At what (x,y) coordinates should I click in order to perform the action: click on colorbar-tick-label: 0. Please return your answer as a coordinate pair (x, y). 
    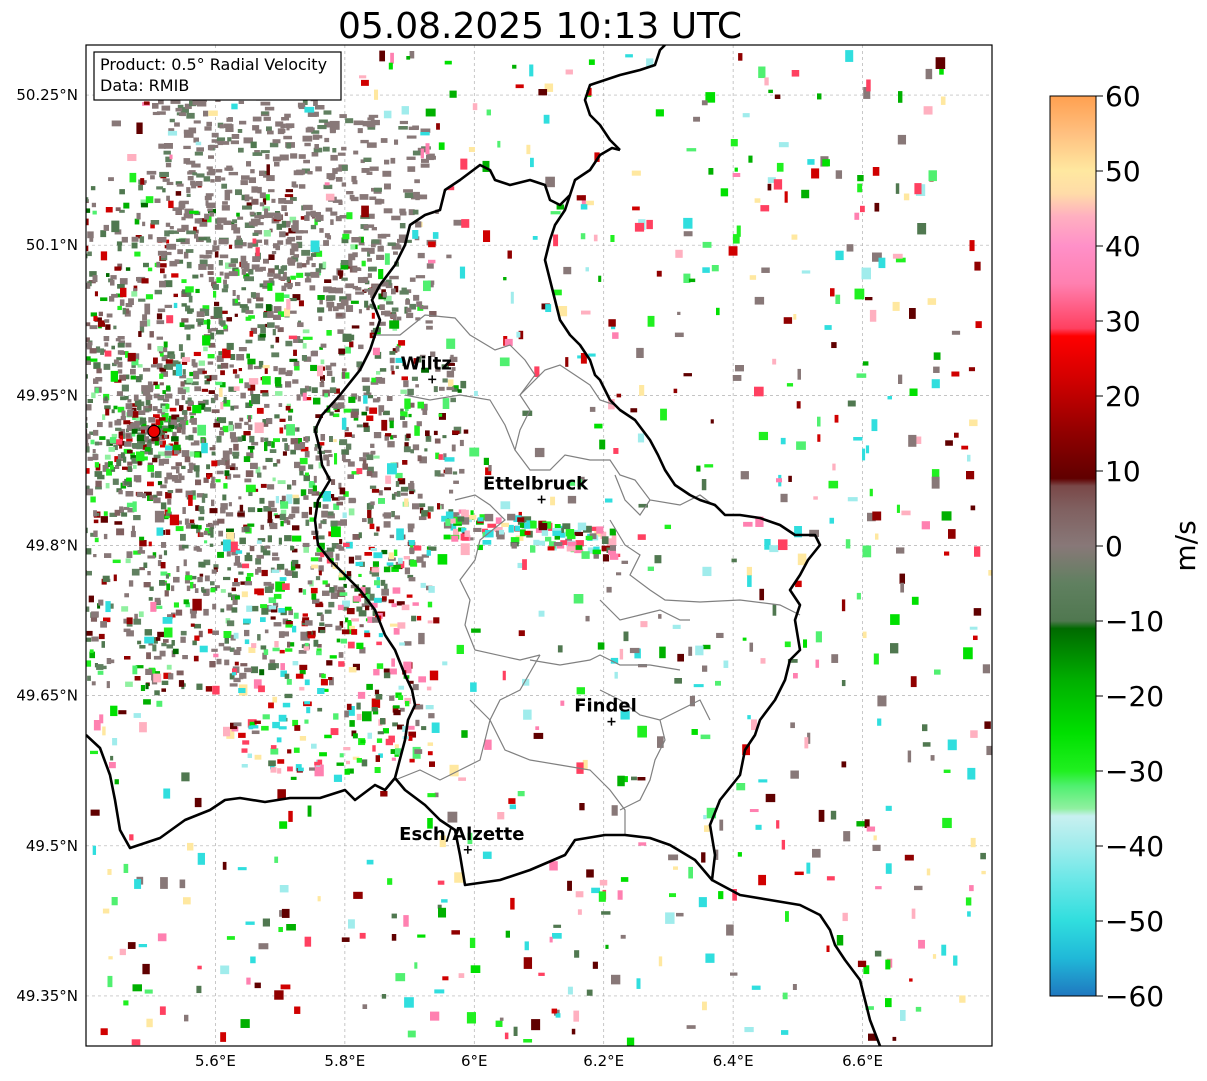
    Looking at the image, I should click on (1114, 546).